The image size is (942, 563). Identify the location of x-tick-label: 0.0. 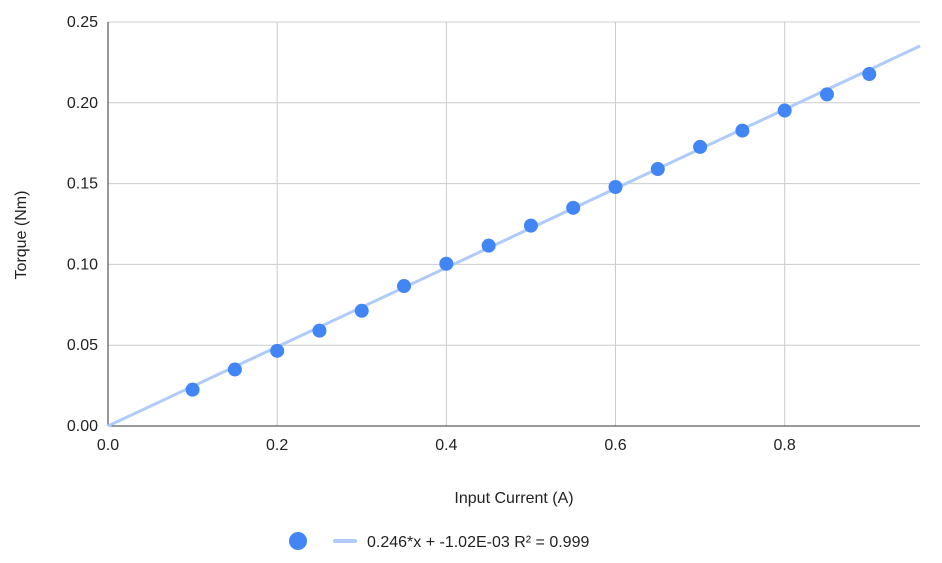
(108, 445).